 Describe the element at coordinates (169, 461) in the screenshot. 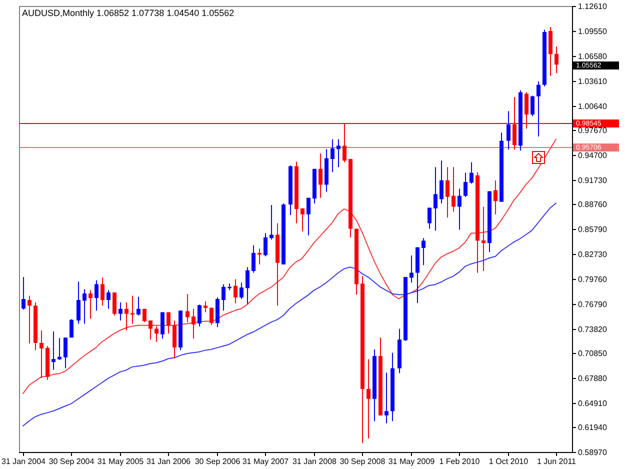

I see `x-tick-label: 31 Jan 2006` at that location.